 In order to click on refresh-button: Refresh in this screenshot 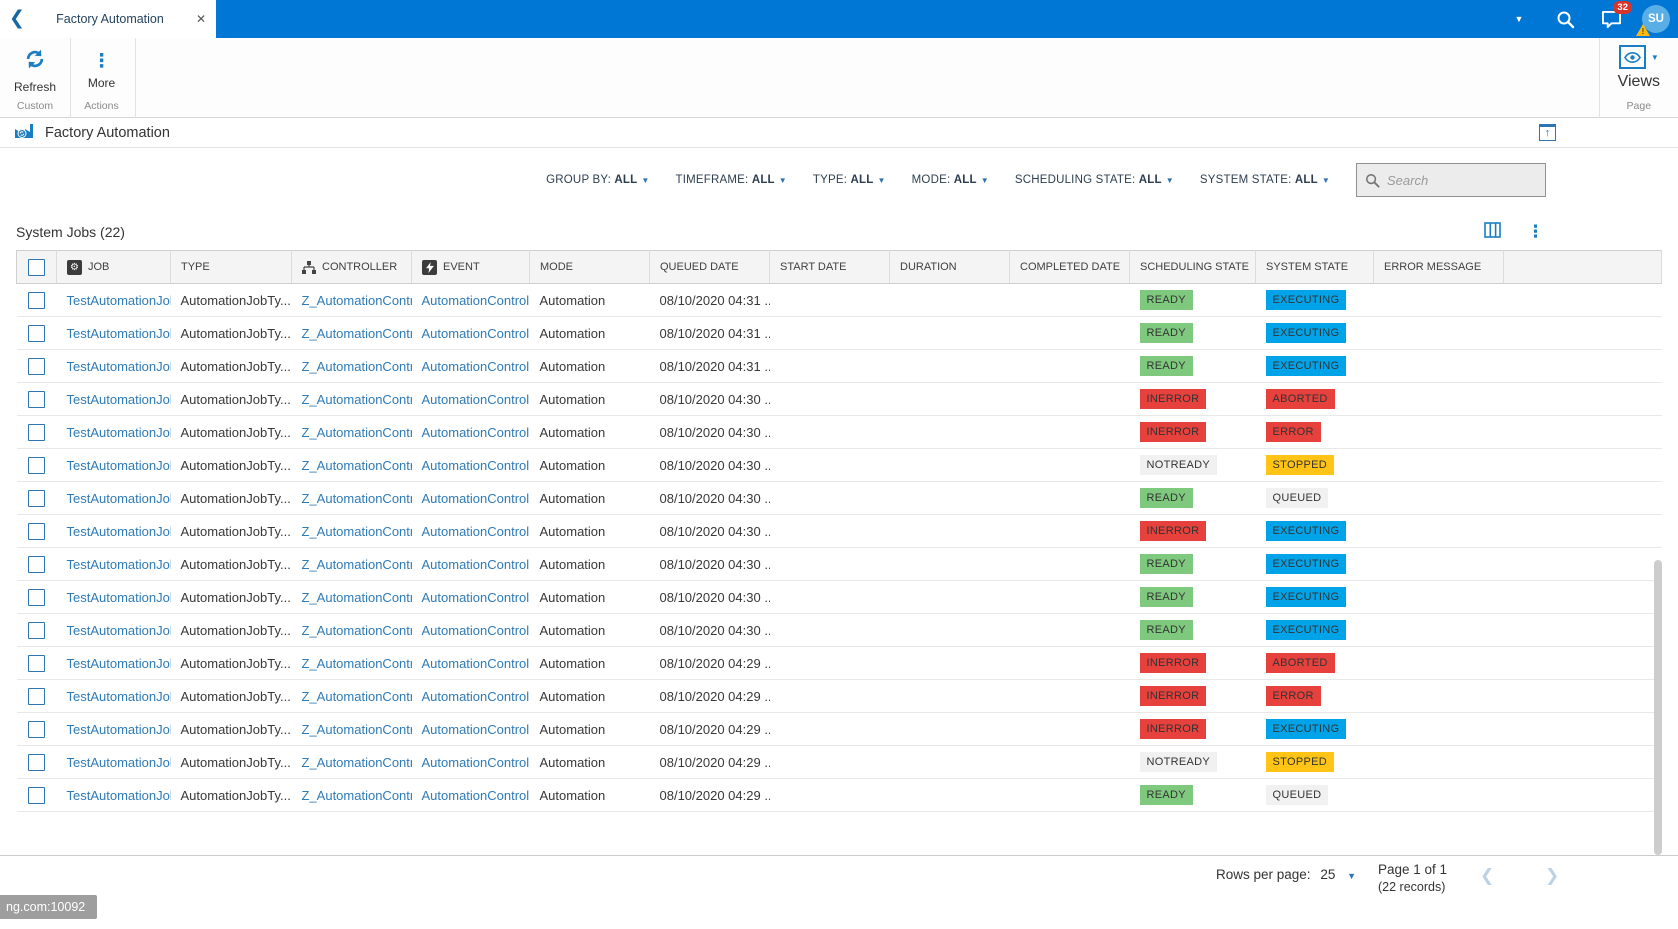, I will do `click(35, 68)`.